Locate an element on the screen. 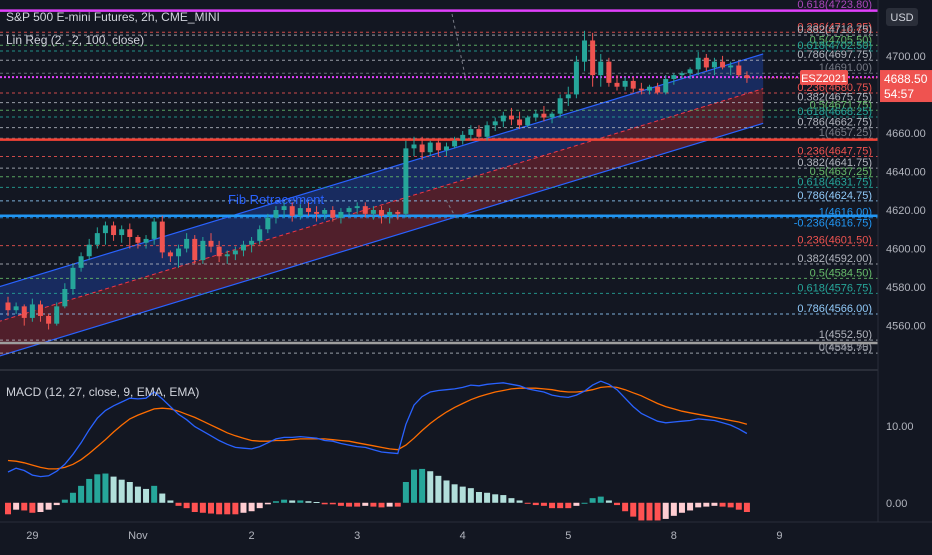 Image resolution: width=932 pixels, height=555 pixels. currency-button-label: USD is located at coordinates (901, 18).